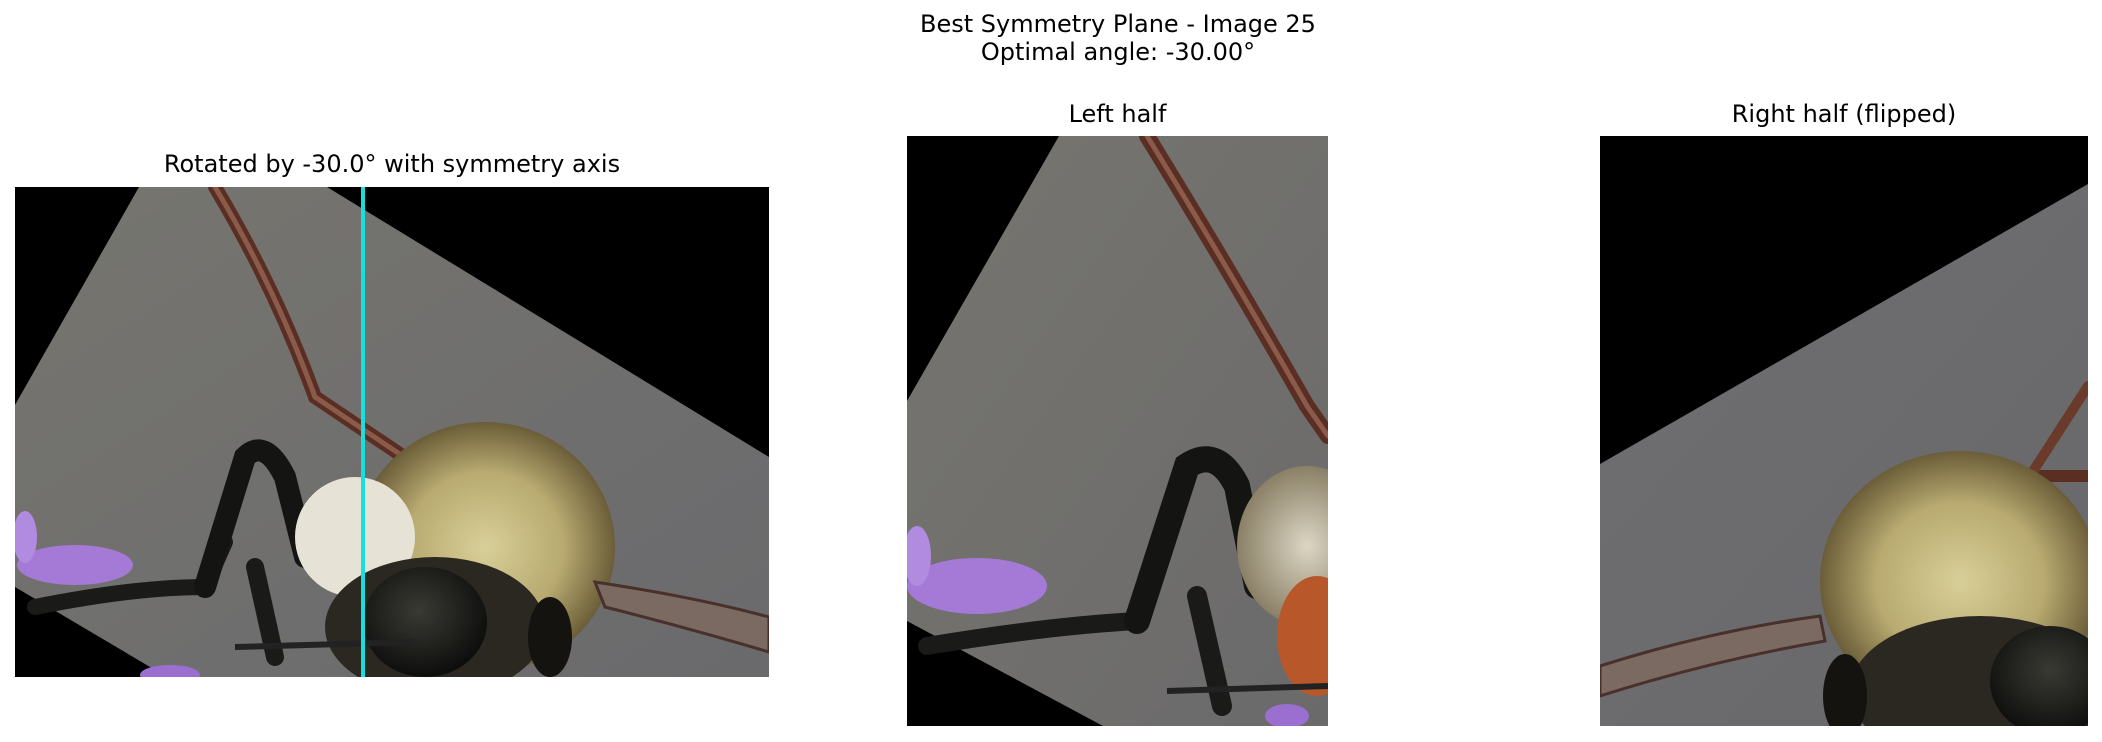  What do you see at coordinates (1118, 24) in the screenshot?
I see `figure-title-line1: Best Symmetry Plane - Image 25` at bounding box center [1118, 24].